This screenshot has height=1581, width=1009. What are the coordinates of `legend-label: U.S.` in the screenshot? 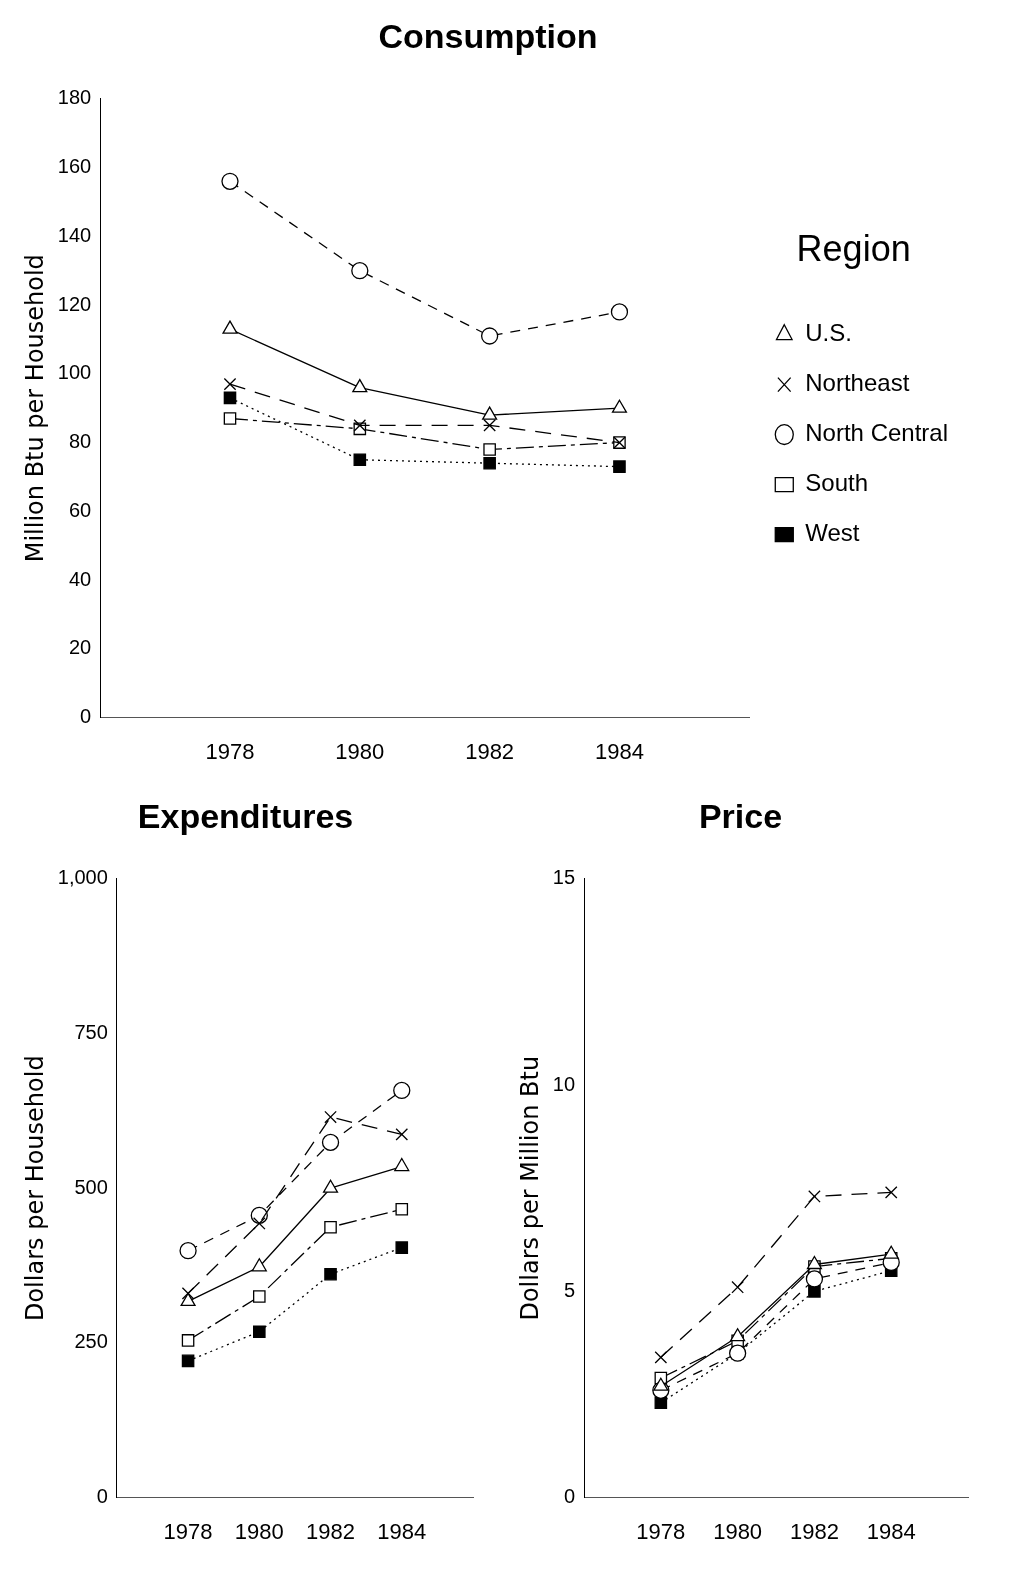 It's located at (828, 333).